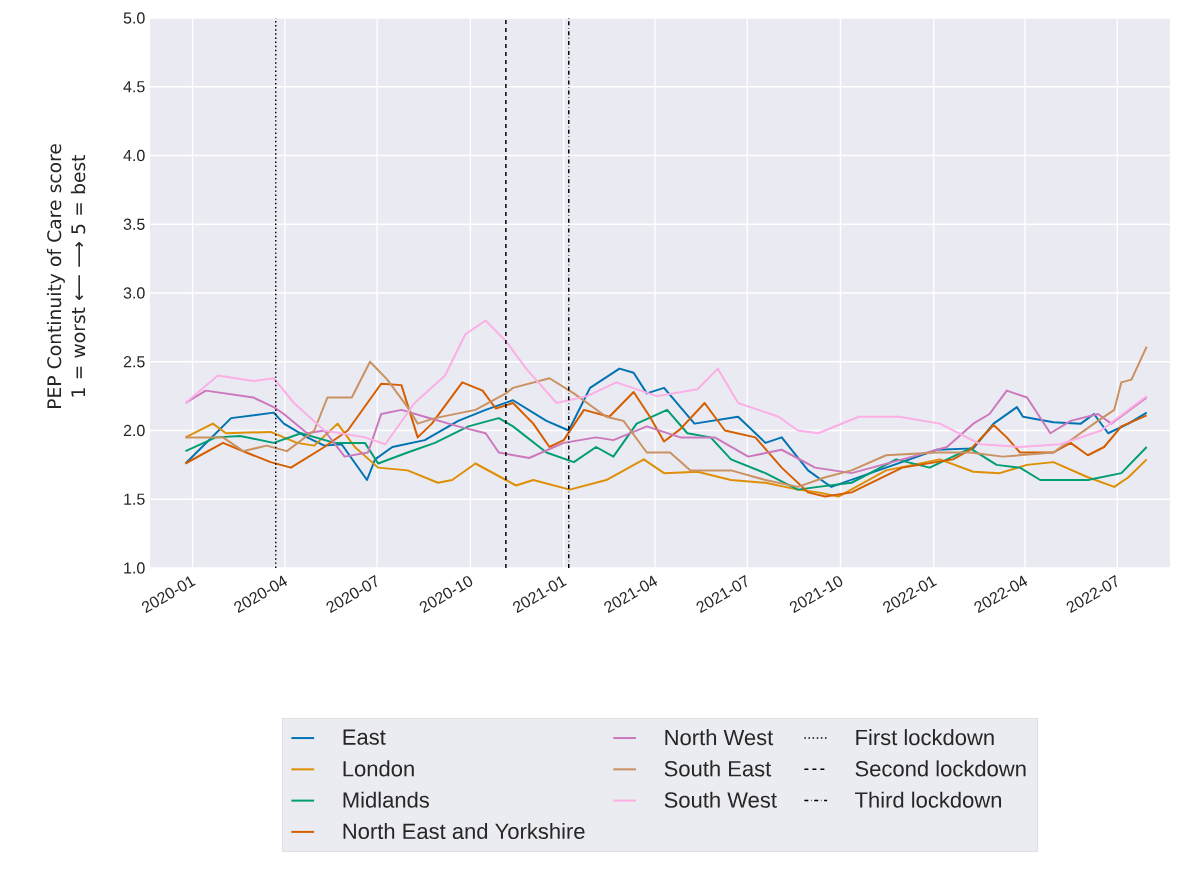 The image size is (1188, 883). I want to click on y-tick-label: 2.5, so click(134, 362).